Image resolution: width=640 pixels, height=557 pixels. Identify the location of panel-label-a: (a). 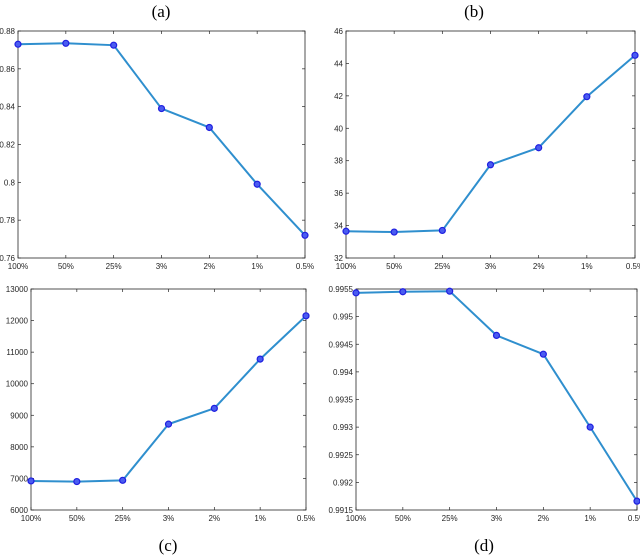
(161, 11).